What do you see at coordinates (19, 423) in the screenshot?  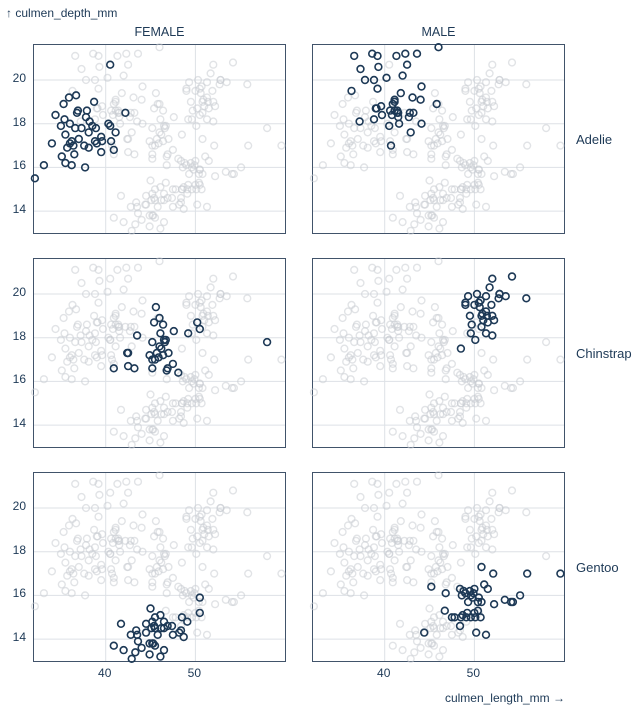 I see `y-tick-label: 14` at bounding box center [19, 423].